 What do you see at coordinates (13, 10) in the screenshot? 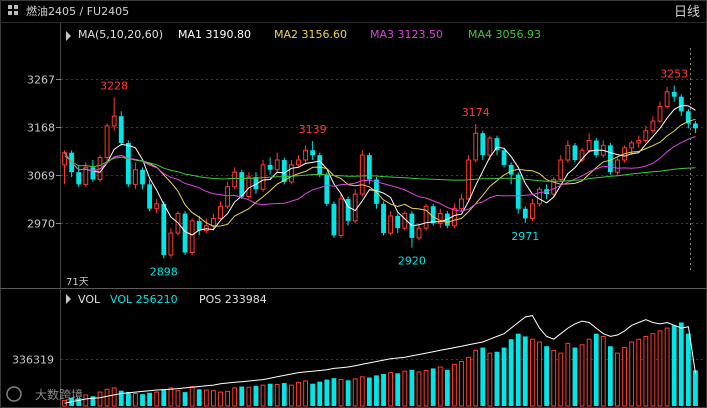
I see `grid-icon` at bounding box center [13, 10].